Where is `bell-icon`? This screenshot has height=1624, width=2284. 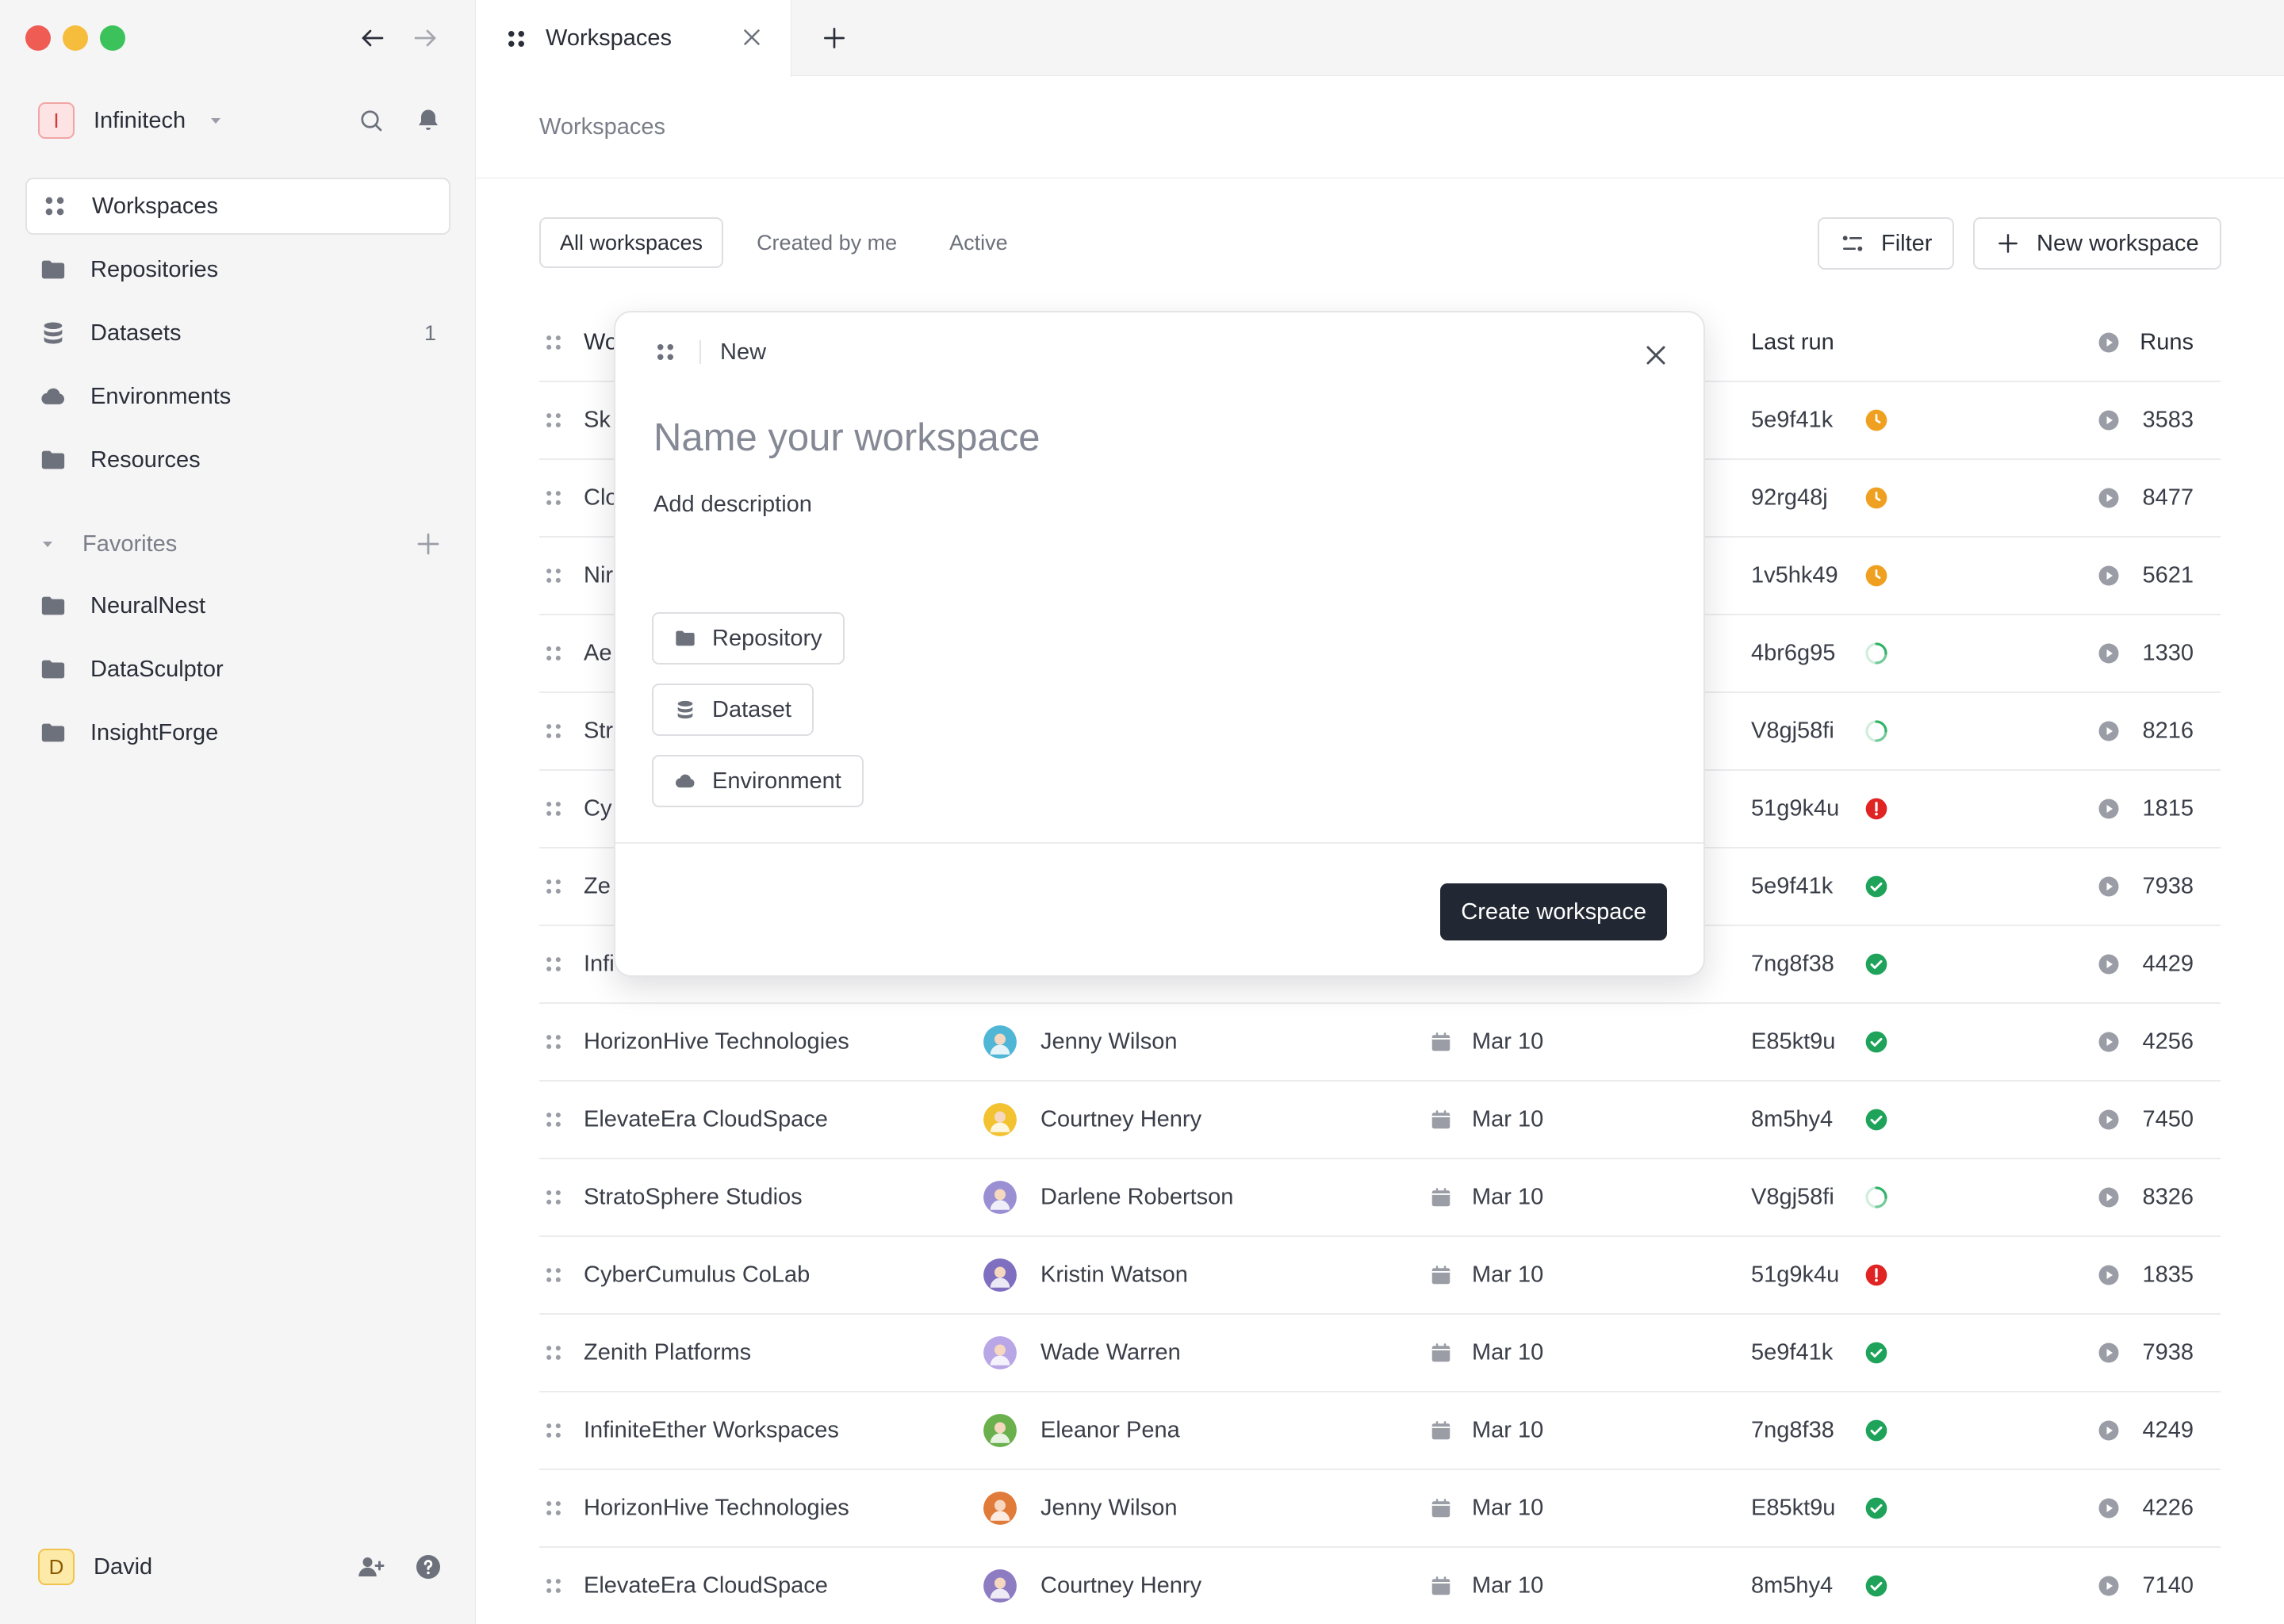 bell-icon is located at coordinates (428, 120).